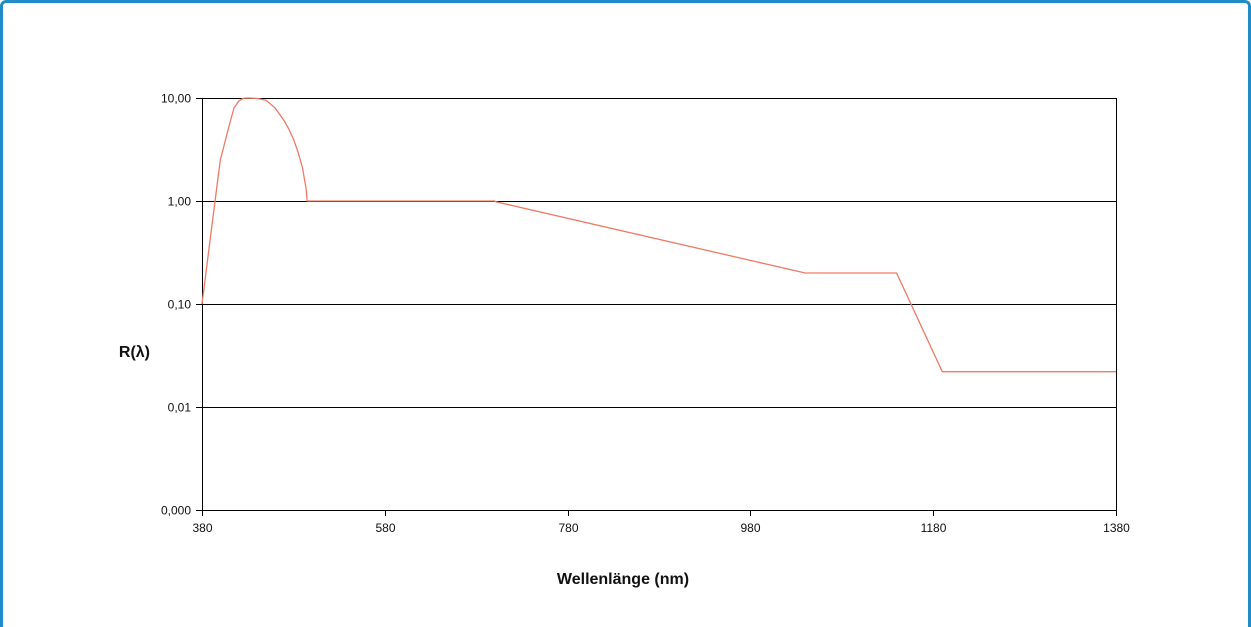 This screenshot has width=1251, height=627. I want to click on x-tick-label: 580, so click(385, 528).